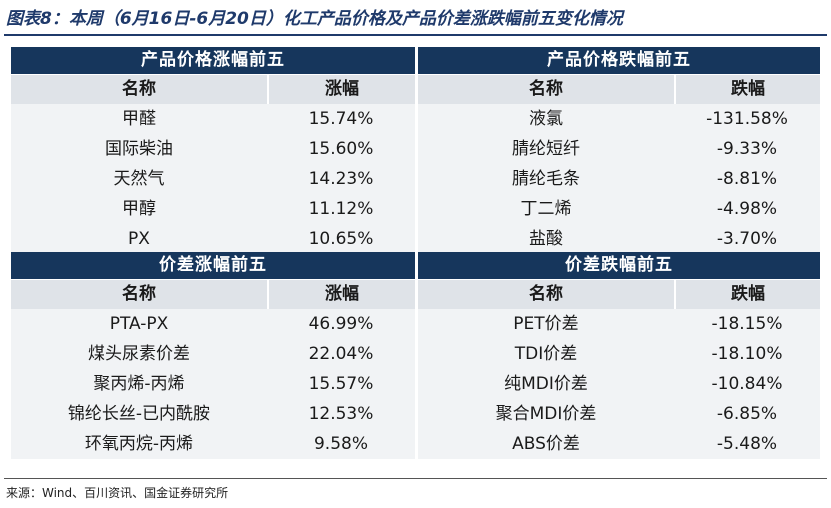 This screenshot has width=831, height=508. I want to click on table-row: 锦纶长丝-已内酰胺 12.53%, so click(213, 414).